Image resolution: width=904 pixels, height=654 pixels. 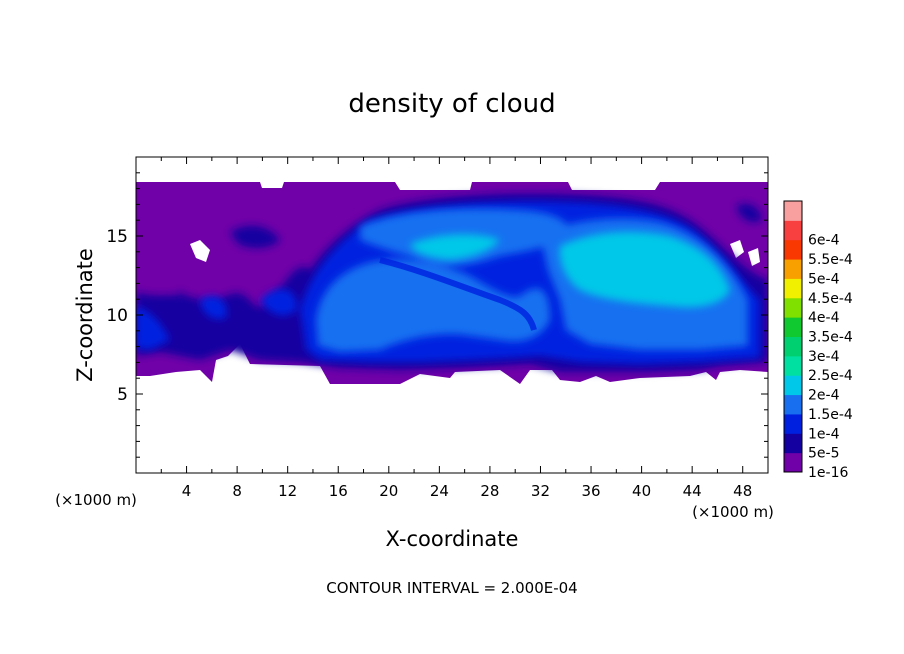 What do you see at coordinates (823, 454) in the screenshot?
I see `colorbar-label: 5e-5` at bounding box center [823, 454].